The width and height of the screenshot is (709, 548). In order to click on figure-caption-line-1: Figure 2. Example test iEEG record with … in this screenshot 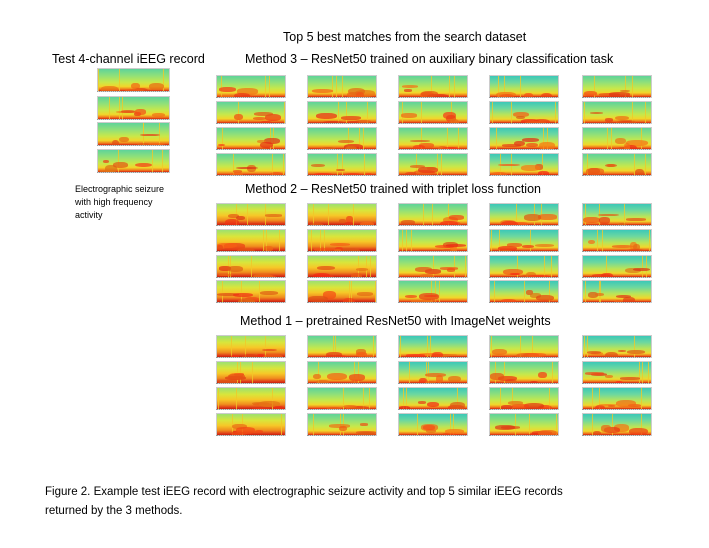, I will do `click(304, 492)`.